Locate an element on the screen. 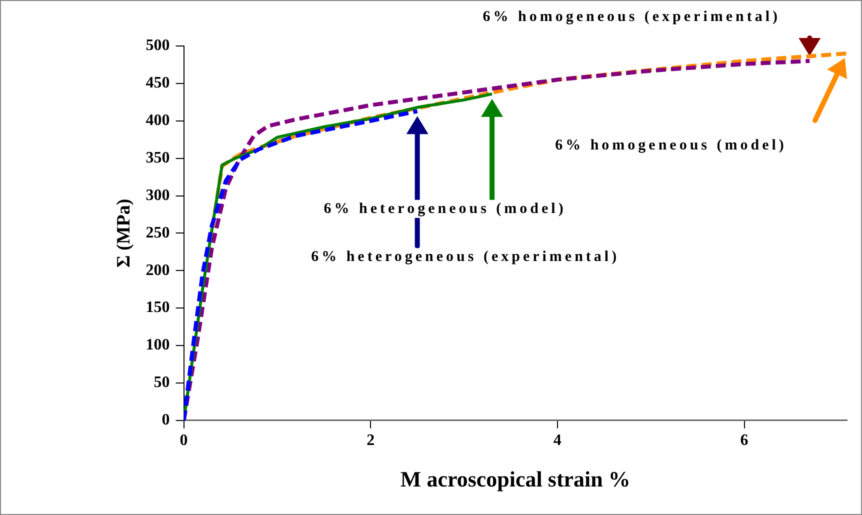 This screenshot has width=862, height=515. x-tick-label: 2 is located at coordinates (370, 441).